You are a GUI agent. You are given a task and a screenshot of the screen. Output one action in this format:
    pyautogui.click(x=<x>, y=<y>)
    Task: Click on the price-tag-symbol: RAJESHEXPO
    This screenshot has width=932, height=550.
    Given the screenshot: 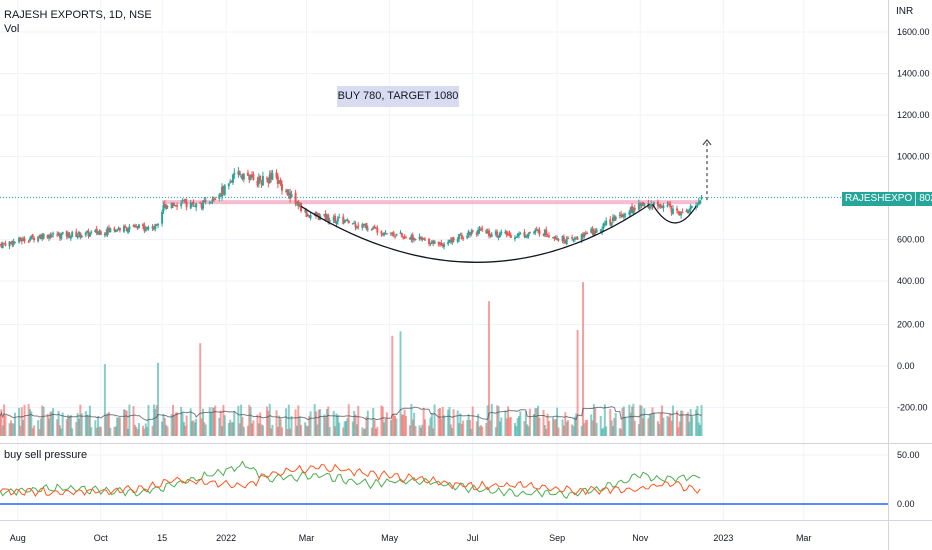 What is the action you would take?
    pyautogui.click(x=879, y=198)
    